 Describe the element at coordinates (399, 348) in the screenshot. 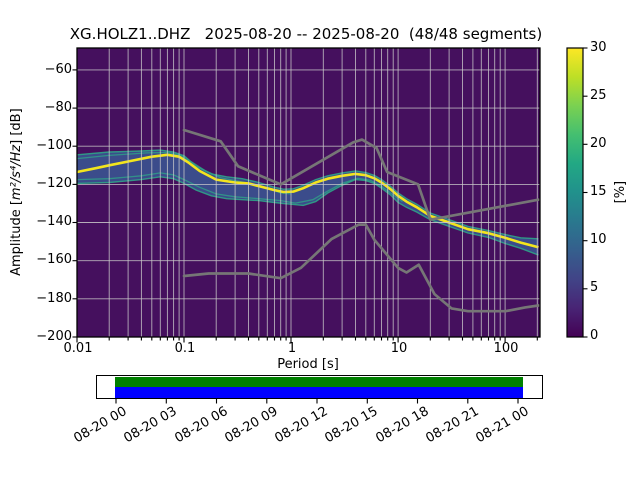

I see `x-tick-label: 10` at that location.